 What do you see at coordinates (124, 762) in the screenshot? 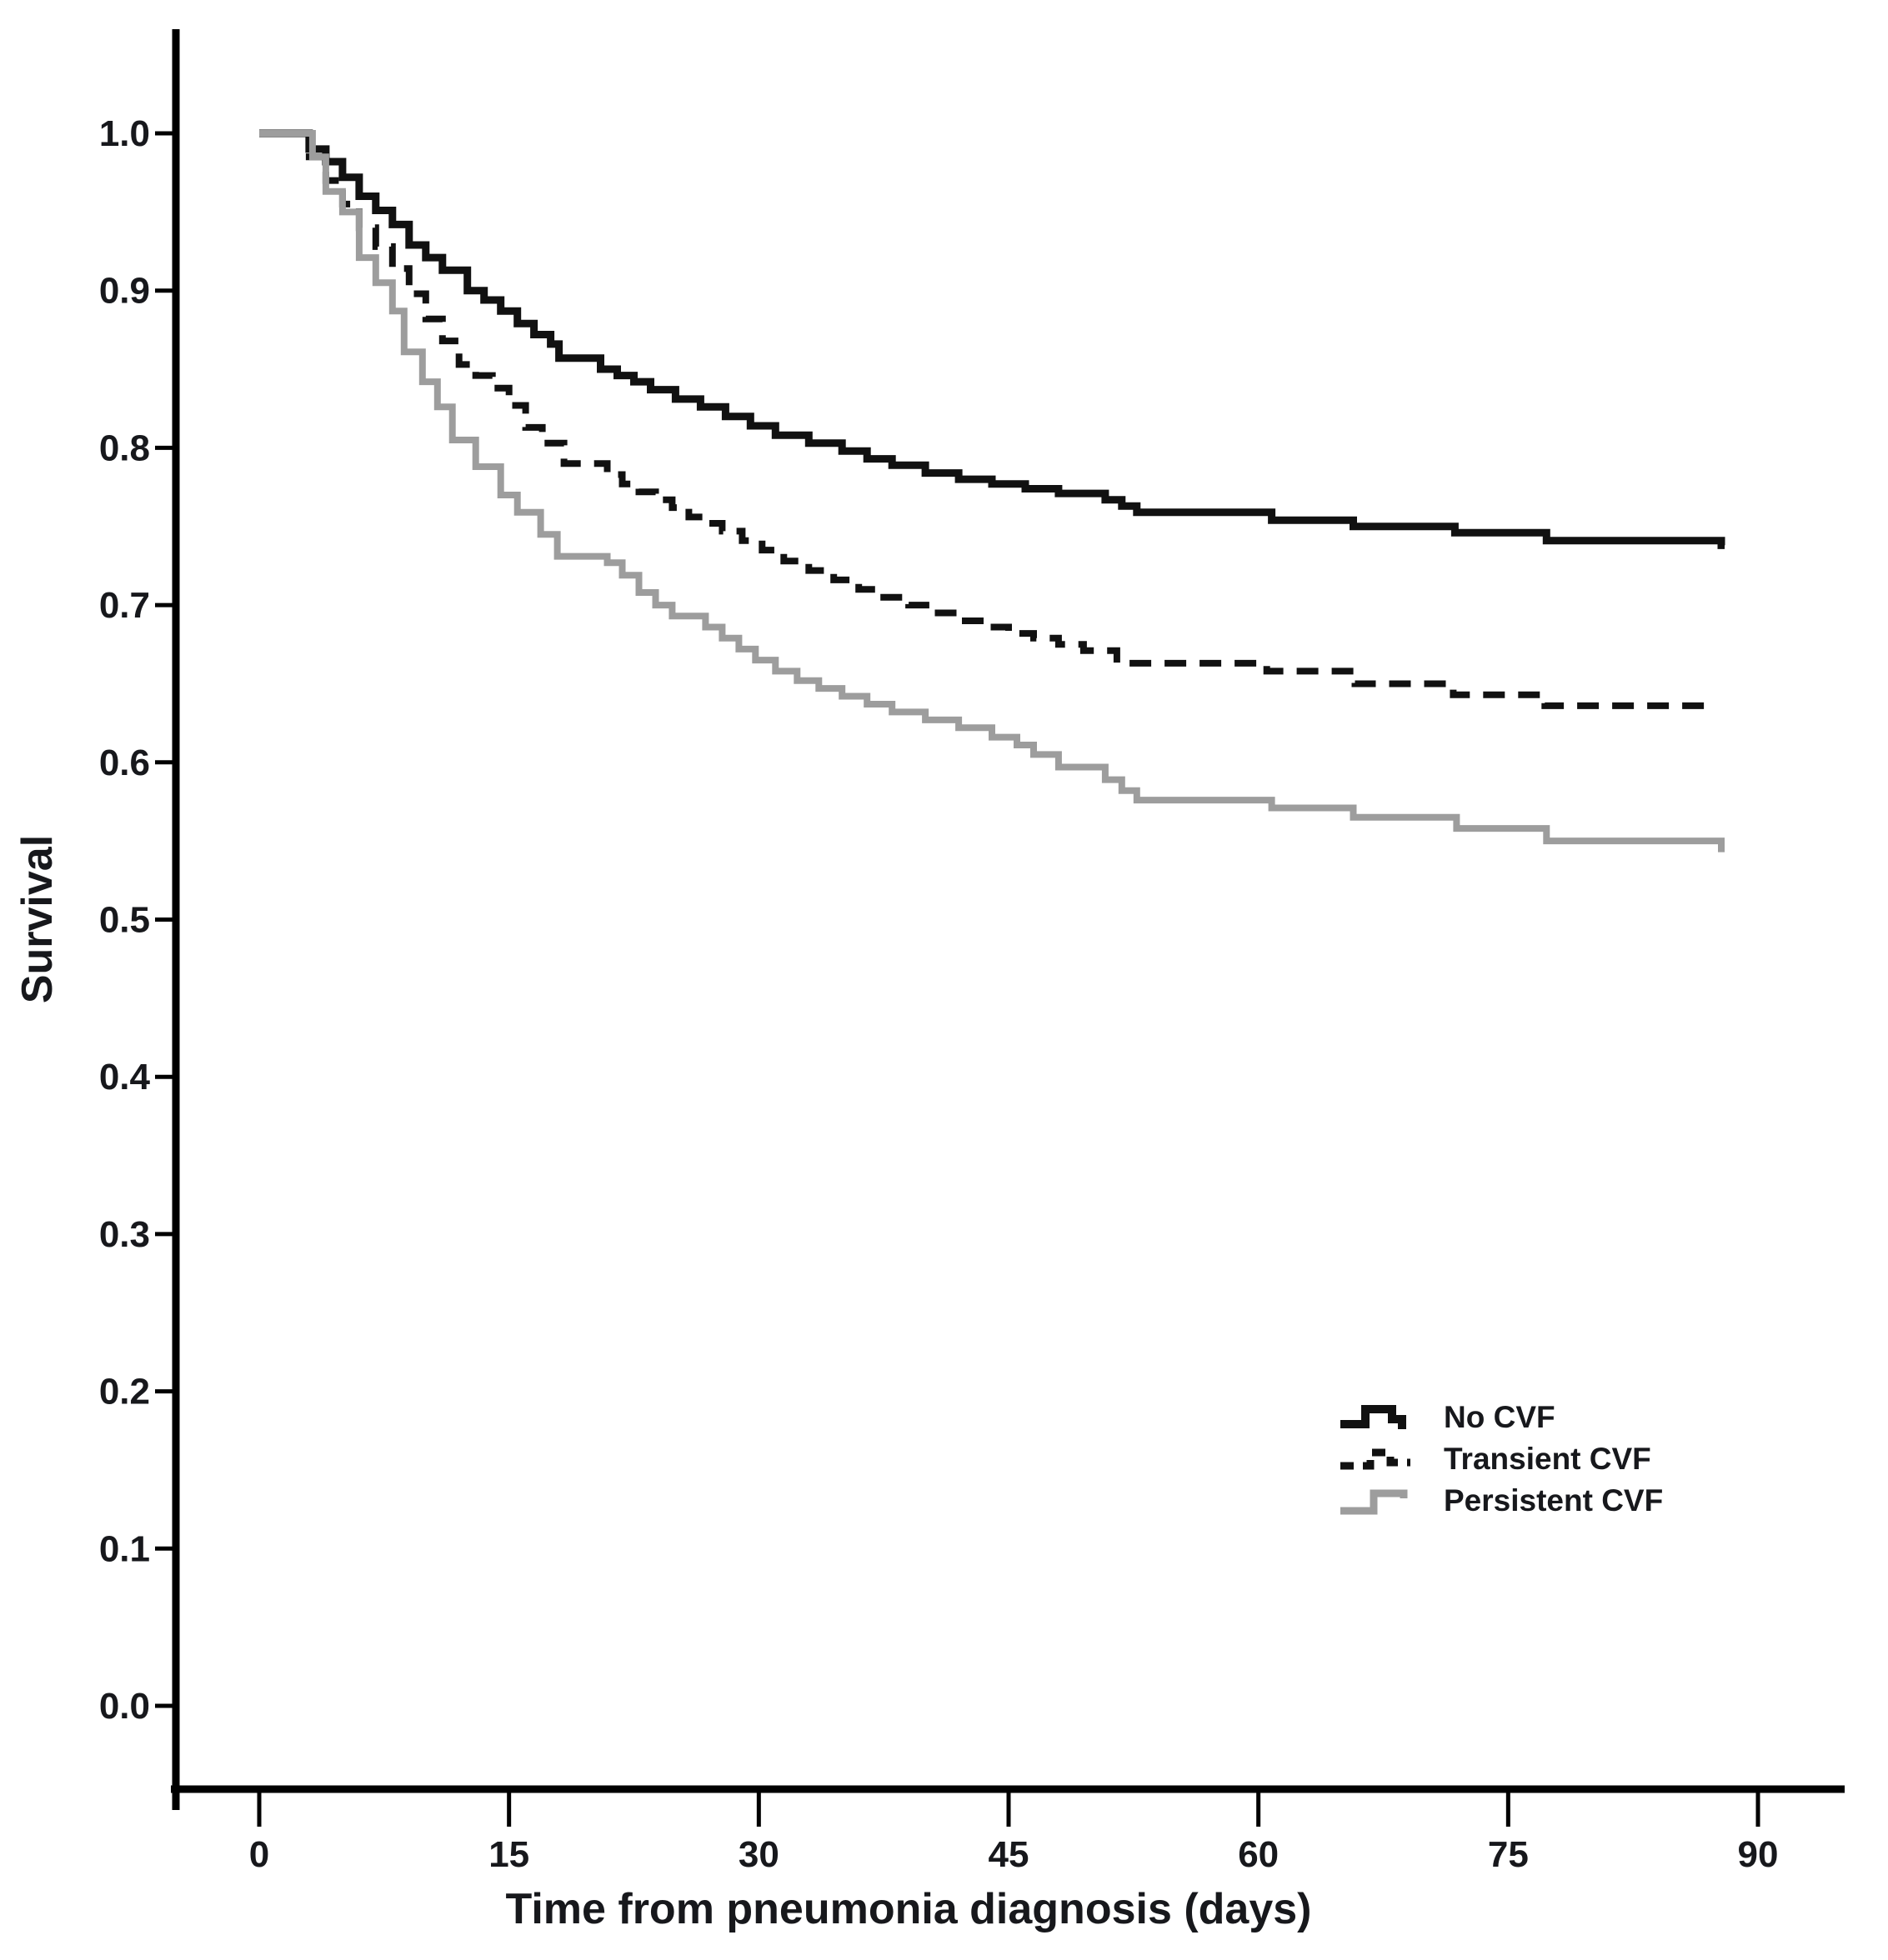
I see `y-tick-label-0.6: 0.6` at bounding box center [124, 762].